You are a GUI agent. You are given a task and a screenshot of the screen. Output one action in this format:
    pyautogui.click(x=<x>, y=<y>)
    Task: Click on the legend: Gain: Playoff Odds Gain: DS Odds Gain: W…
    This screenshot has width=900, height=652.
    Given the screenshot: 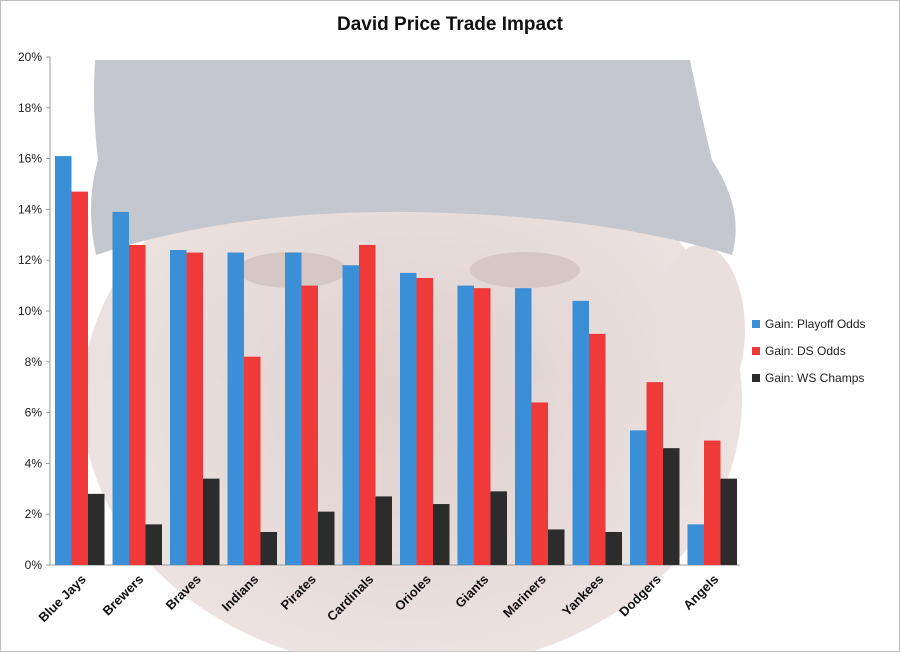 What is the action you would take?
    pyautogui.click(x=809, y=350)
    